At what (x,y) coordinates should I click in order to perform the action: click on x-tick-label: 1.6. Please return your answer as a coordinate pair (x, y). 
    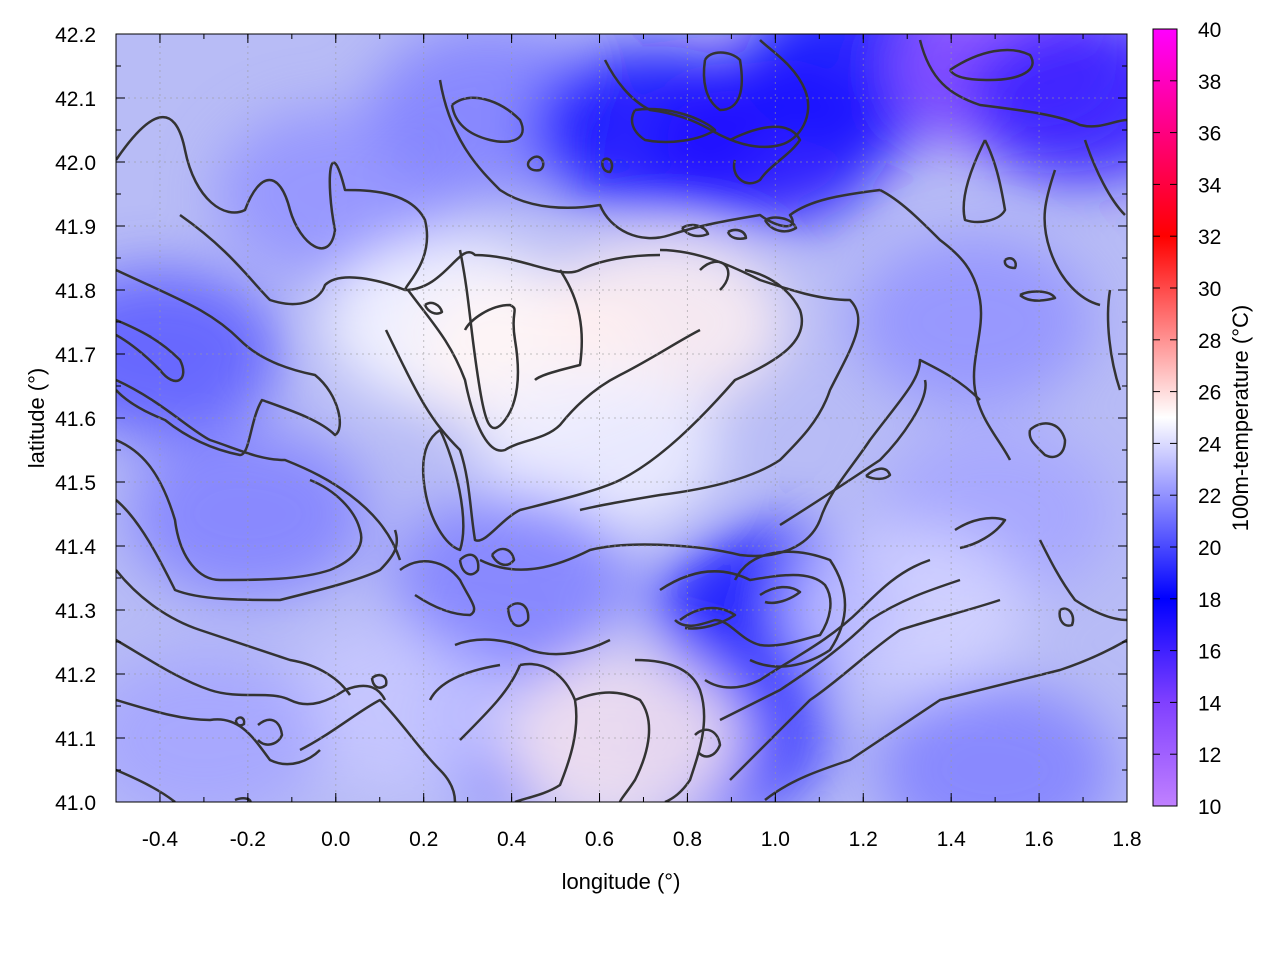
    Looking at the image, I should click on (1038, 839).